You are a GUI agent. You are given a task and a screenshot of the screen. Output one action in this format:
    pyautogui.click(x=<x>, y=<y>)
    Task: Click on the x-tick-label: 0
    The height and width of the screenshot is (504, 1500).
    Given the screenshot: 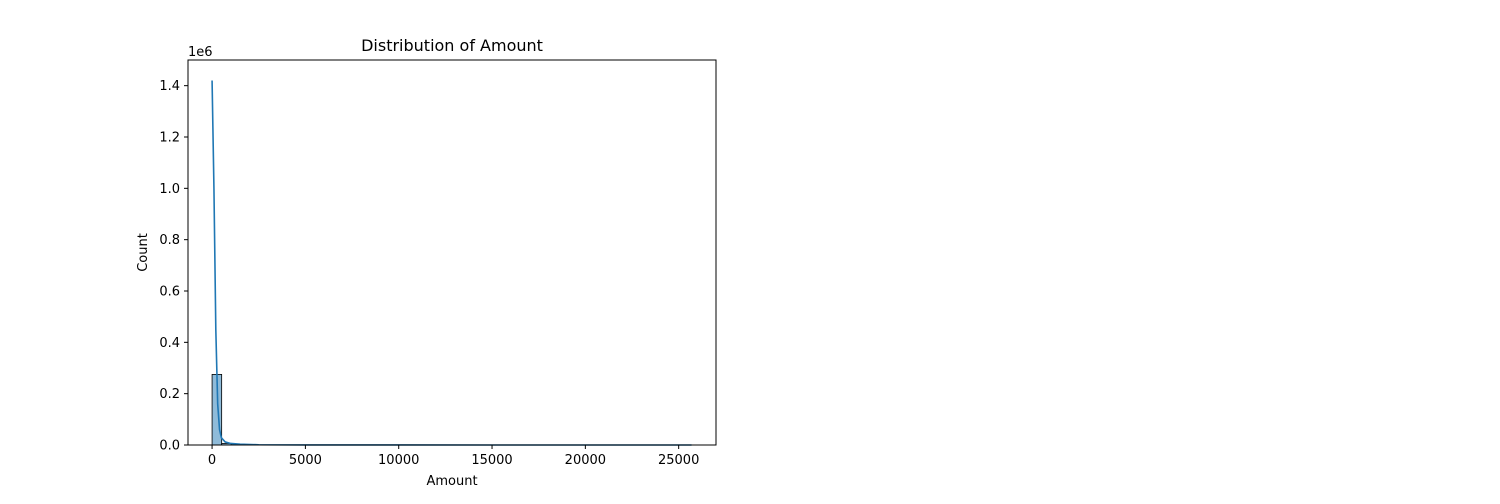 What is the action you would take?
    pyautogui.click(x=212, y=460)
    